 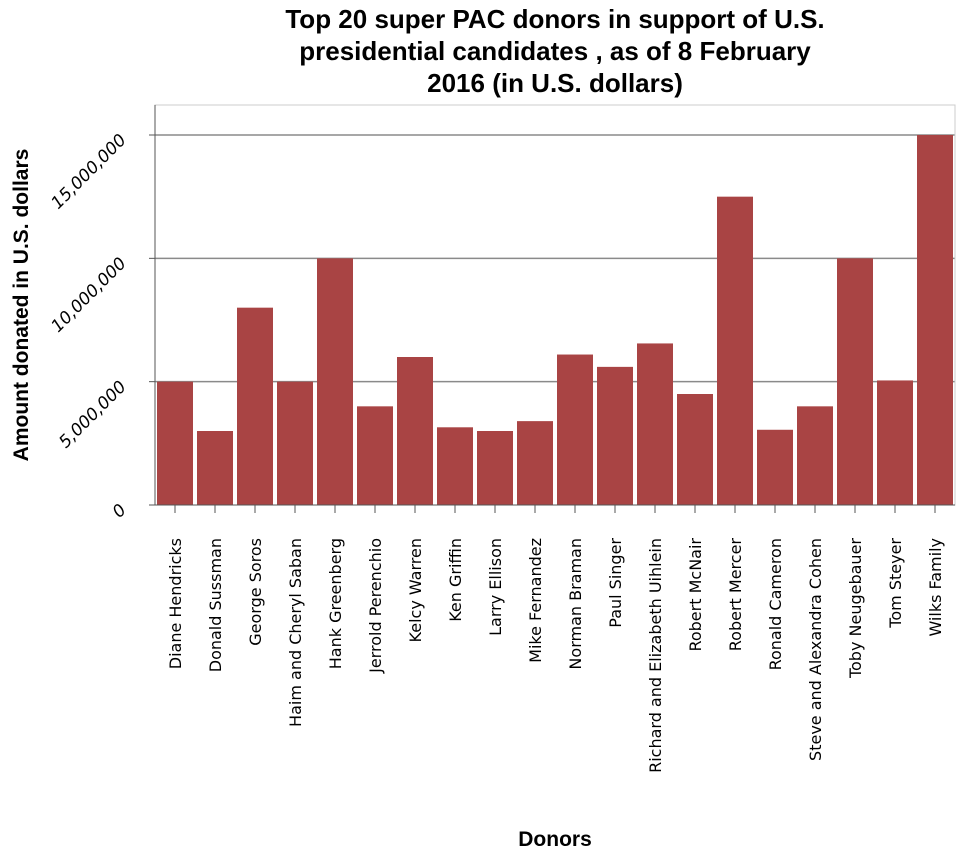 I want to click on x-tick-label: Hank Greenberg, so click(x=335, y=603).